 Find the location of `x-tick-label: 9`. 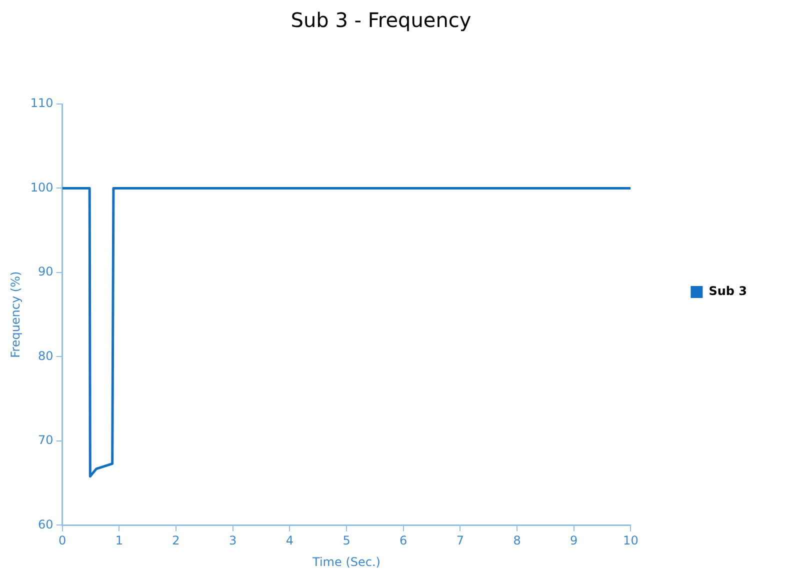

x-tick-label: 9 is located at coordinates (574, 541).